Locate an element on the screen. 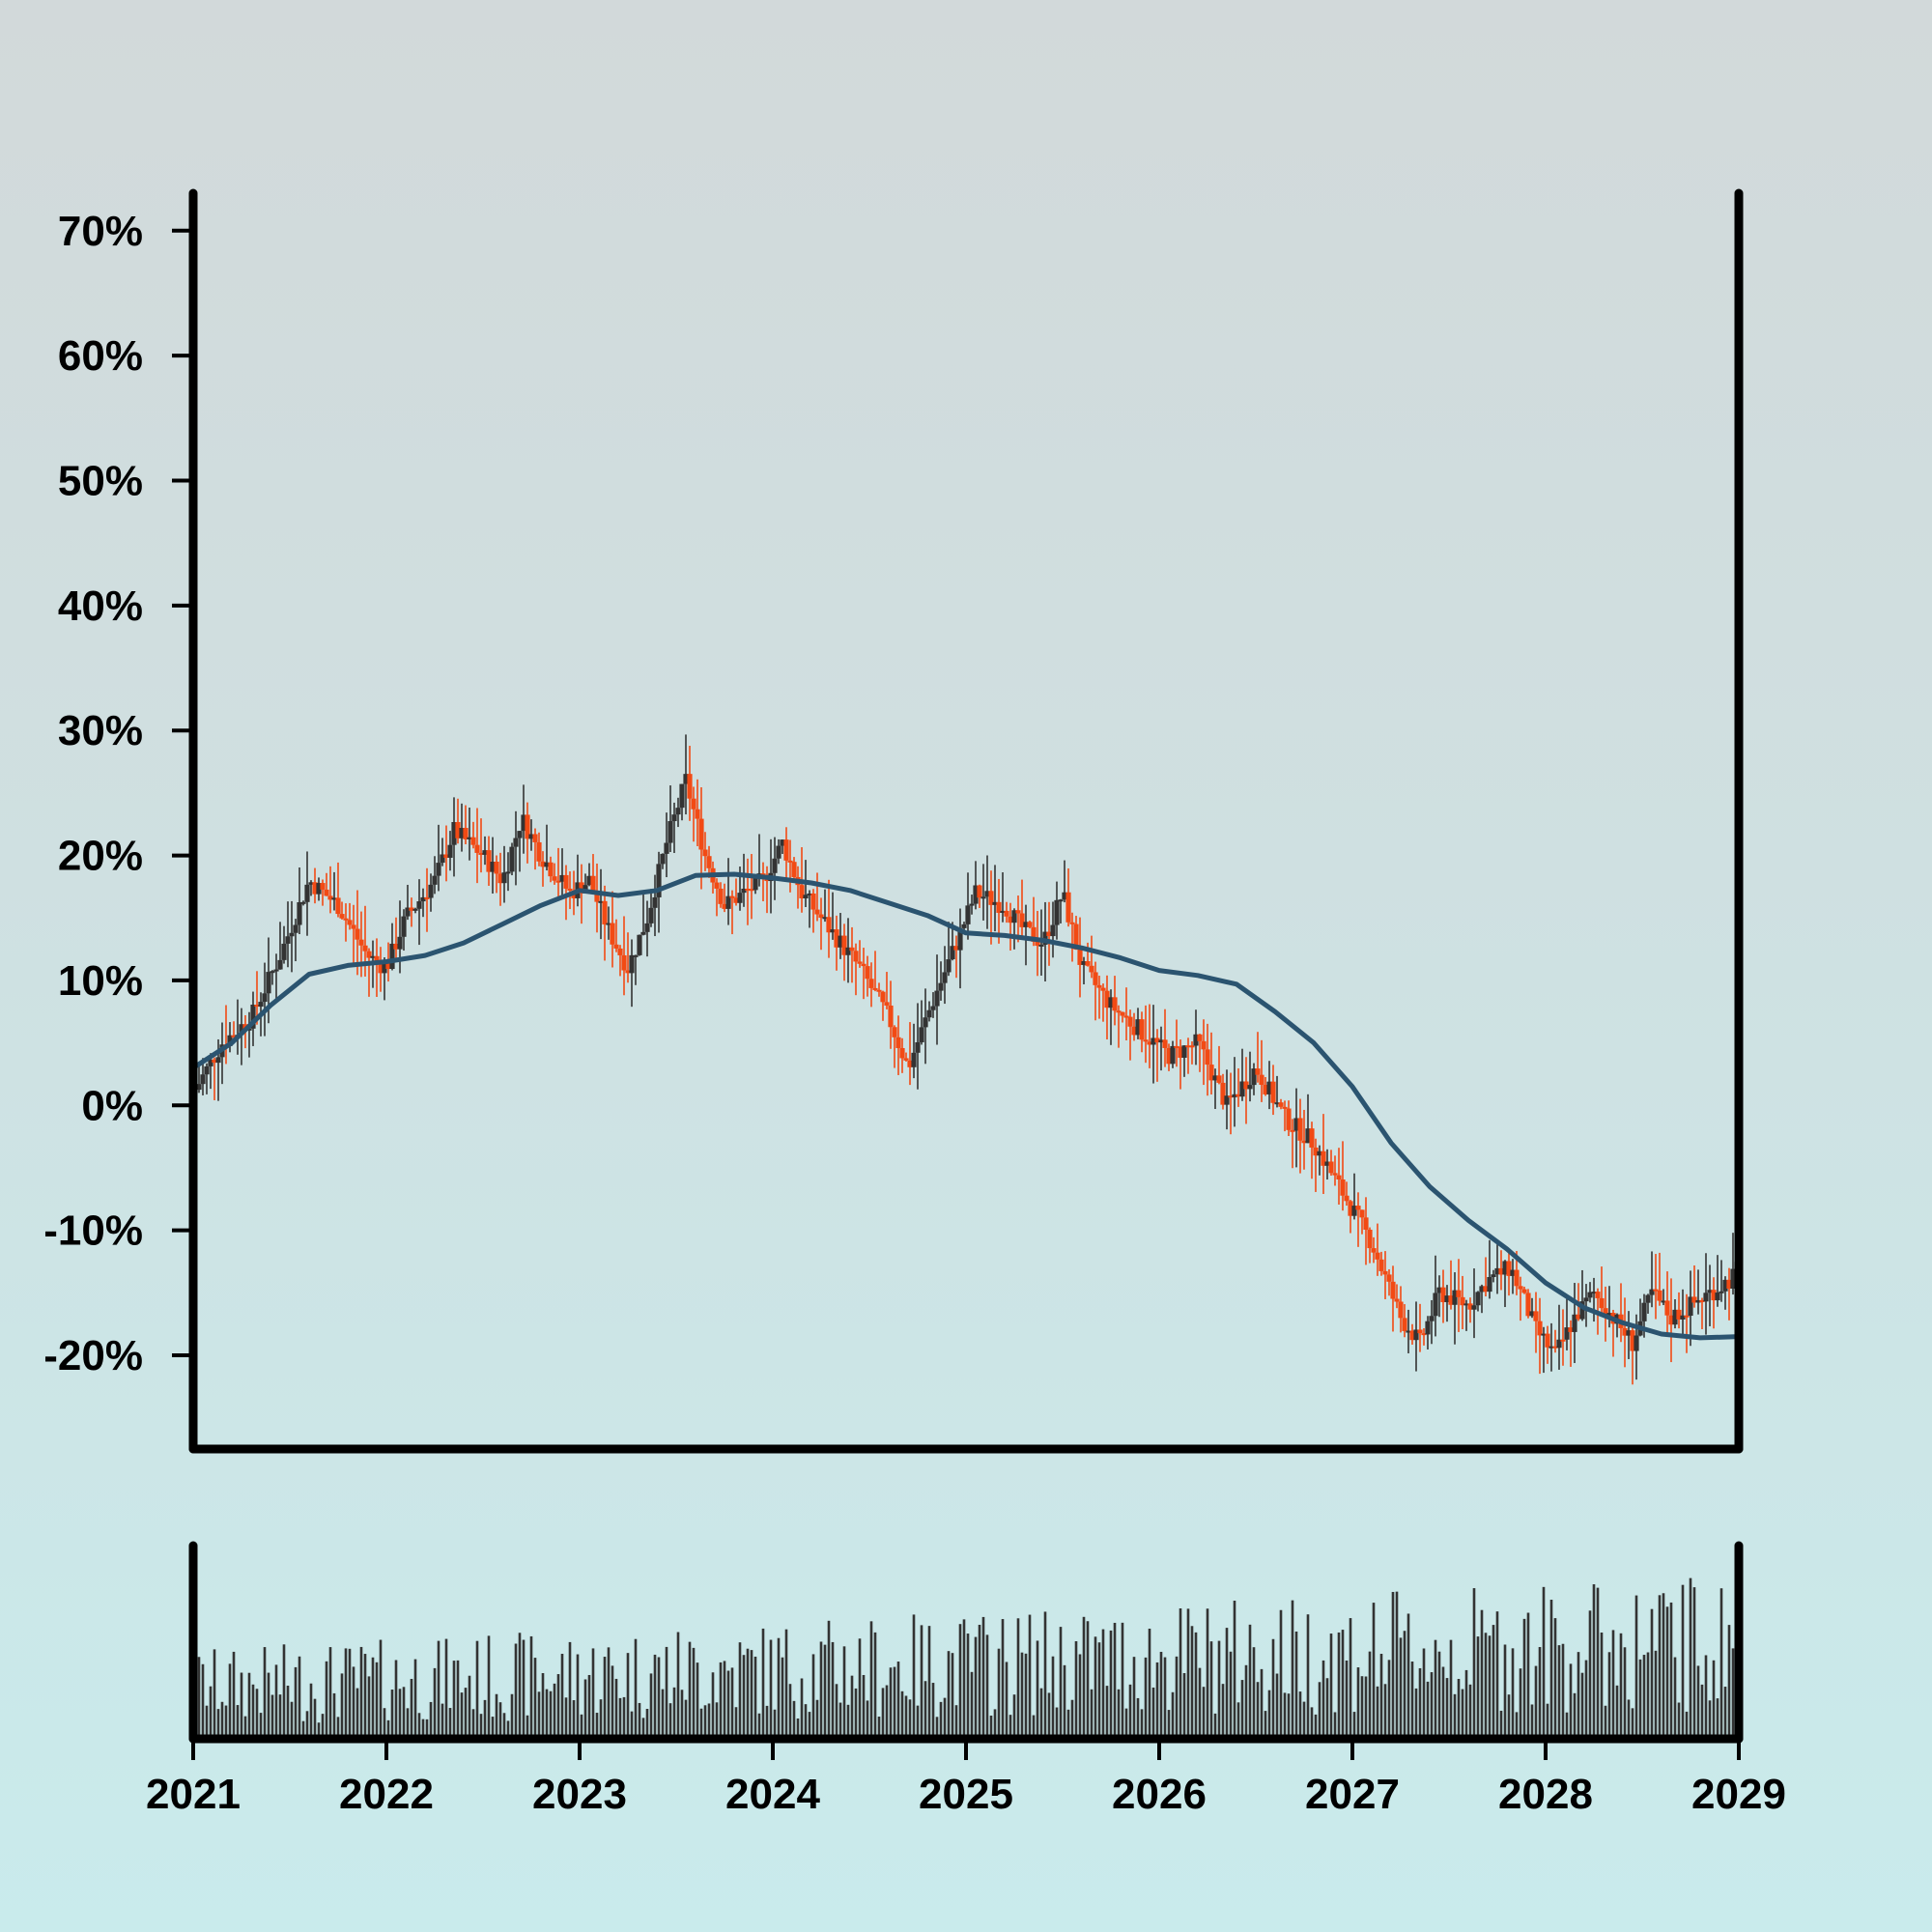 Image resolution: width=1932 pixels, height=1932 pixels. x-tick-label: 2029 is located at coordinates (1738, 1794).